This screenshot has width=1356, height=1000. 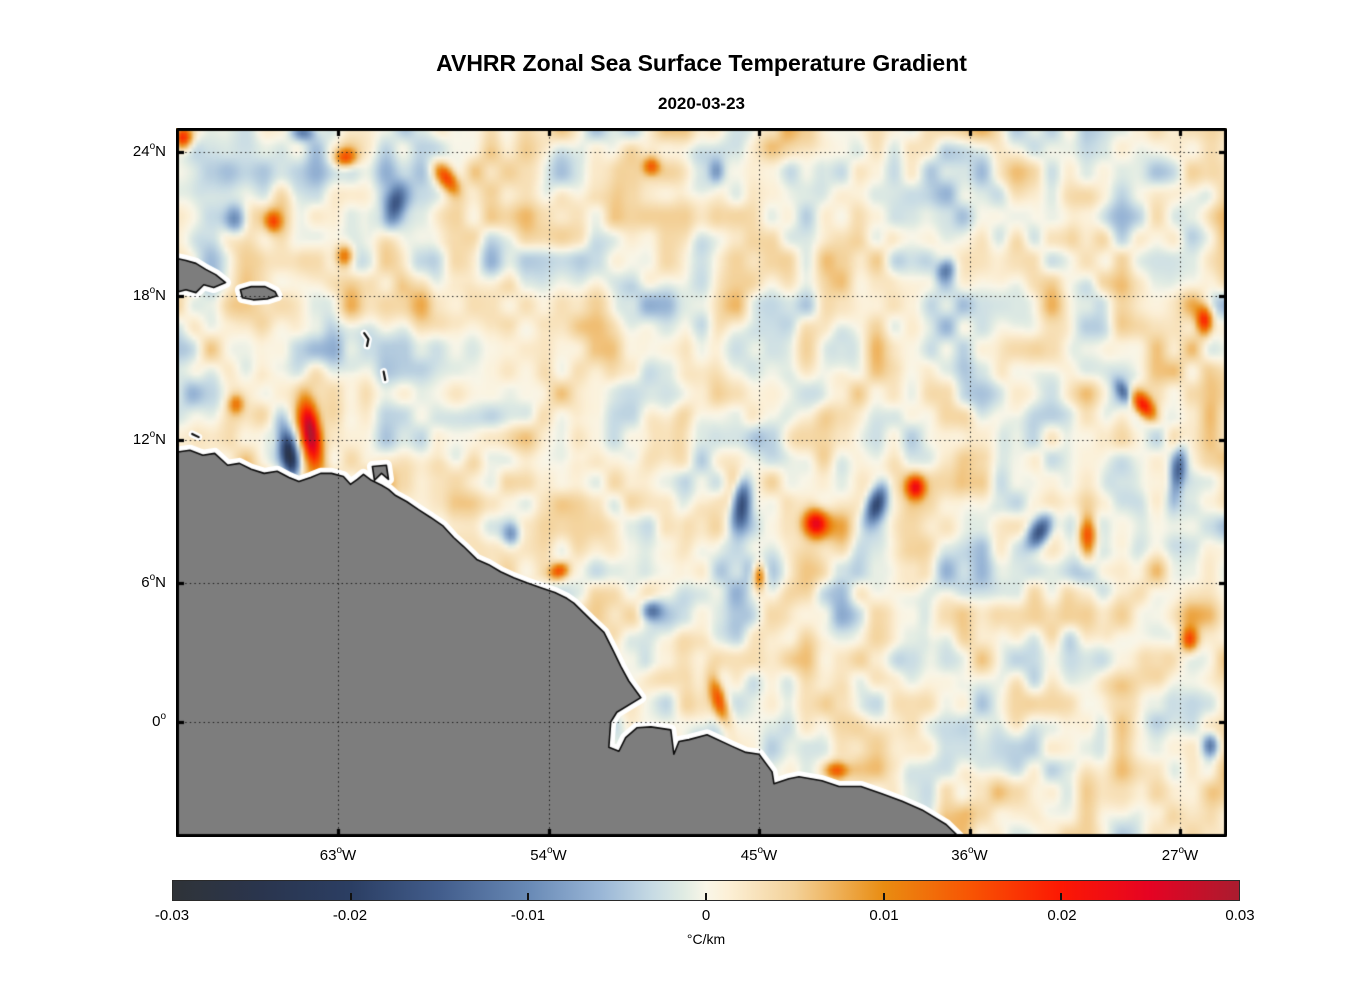 What do you see at coordinates (706, 890) in the screenshot?
I see `colorbar` at bounding box center [706, 890].